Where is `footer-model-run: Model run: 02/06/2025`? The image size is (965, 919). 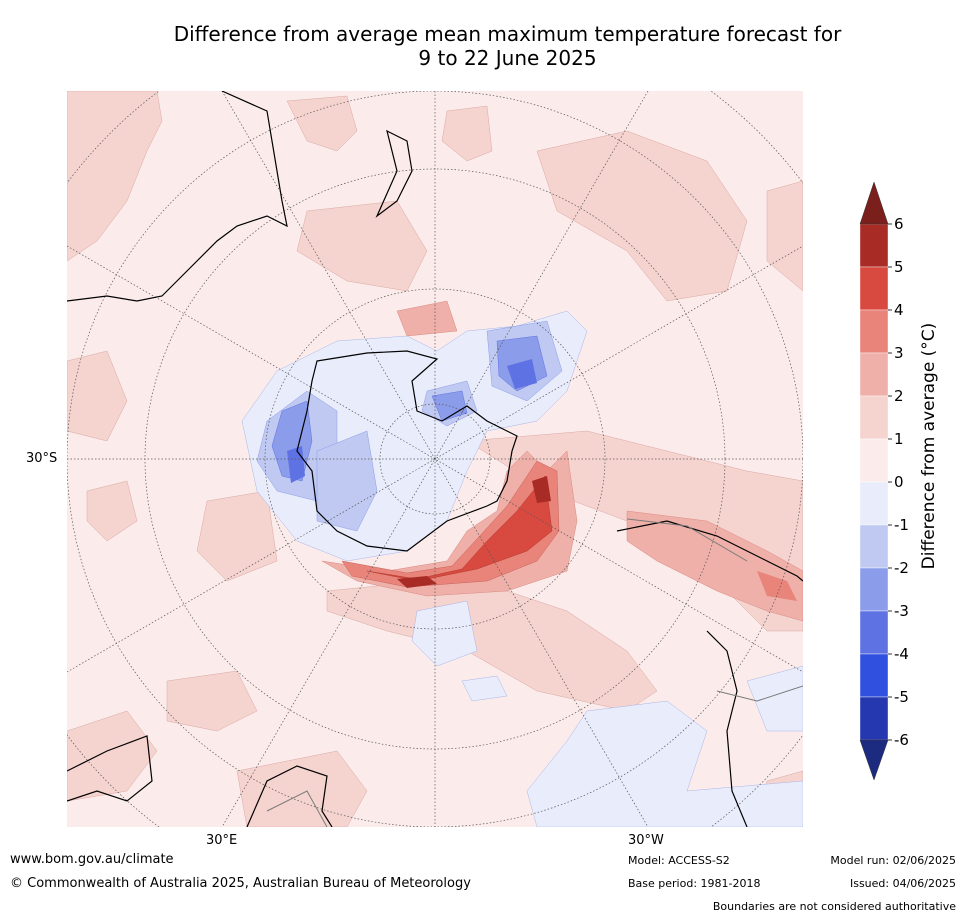
footer-model-run: Model run: 02/06/2025 is located at coordinates (893, 860).